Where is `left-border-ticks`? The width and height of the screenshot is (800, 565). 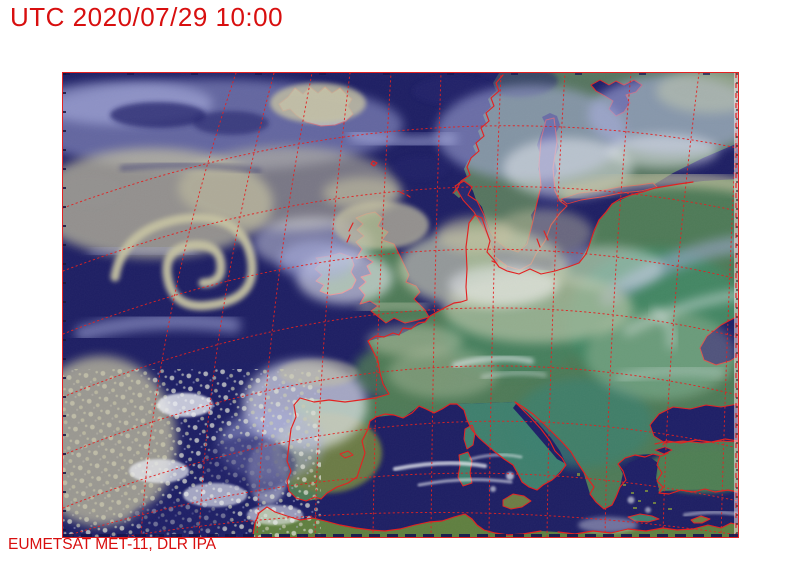 left-border-ticks is located at coordinates (64, 305).